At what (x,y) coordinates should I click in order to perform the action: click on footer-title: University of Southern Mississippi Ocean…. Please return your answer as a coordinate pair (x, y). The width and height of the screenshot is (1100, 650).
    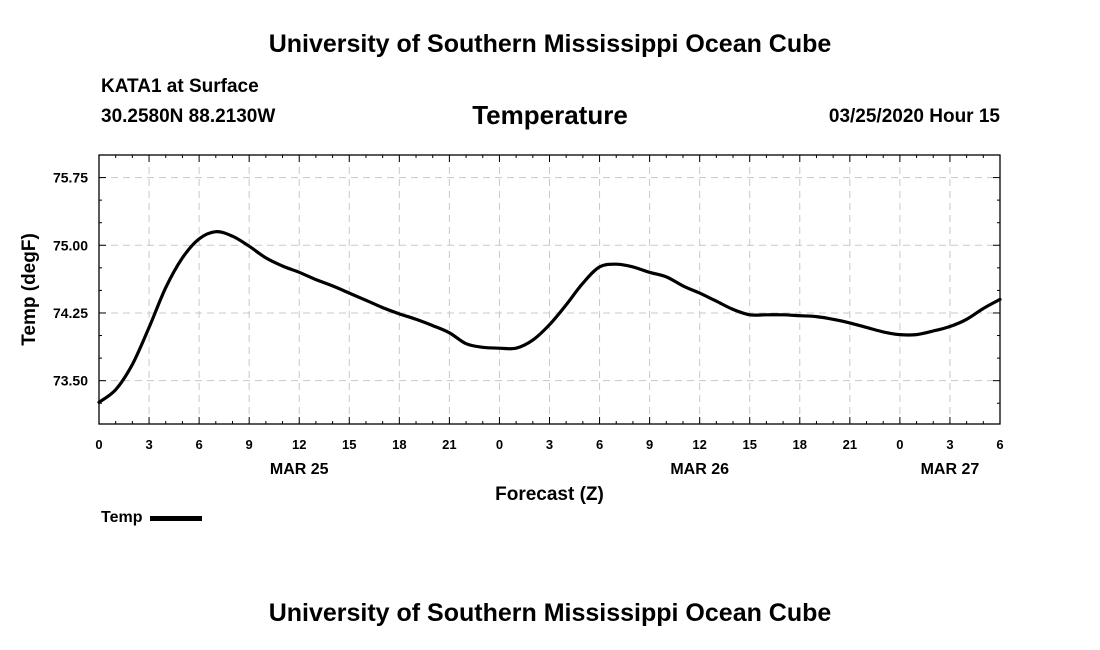
    Looking at the image, I should click on (550, 613).